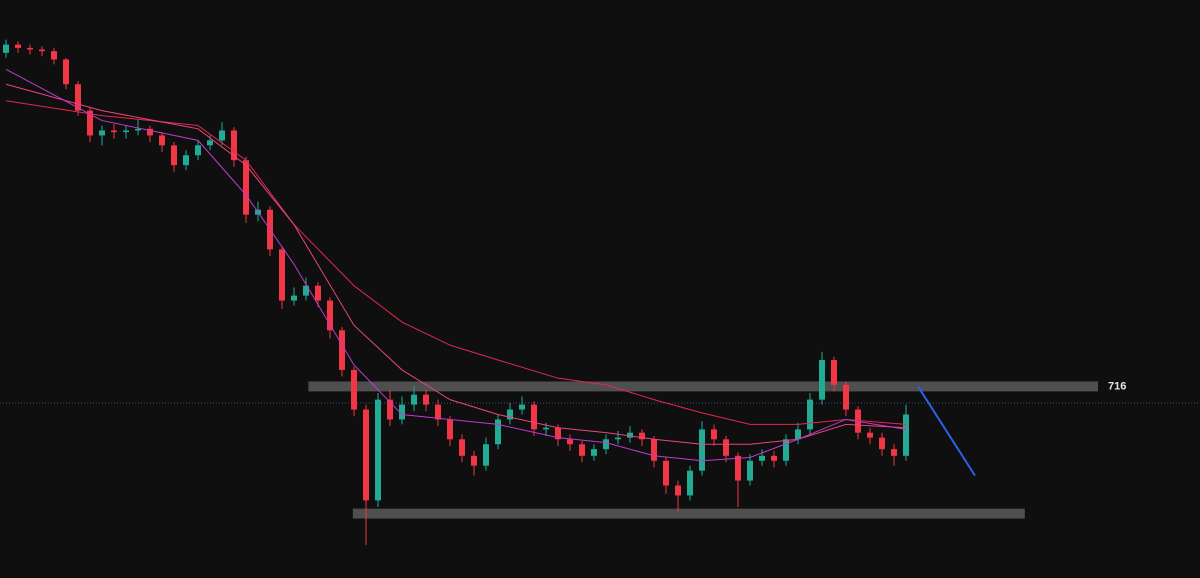 The height and width of the screenshot is (578, 1200). I want to click on projection-line, so click(946, 431).